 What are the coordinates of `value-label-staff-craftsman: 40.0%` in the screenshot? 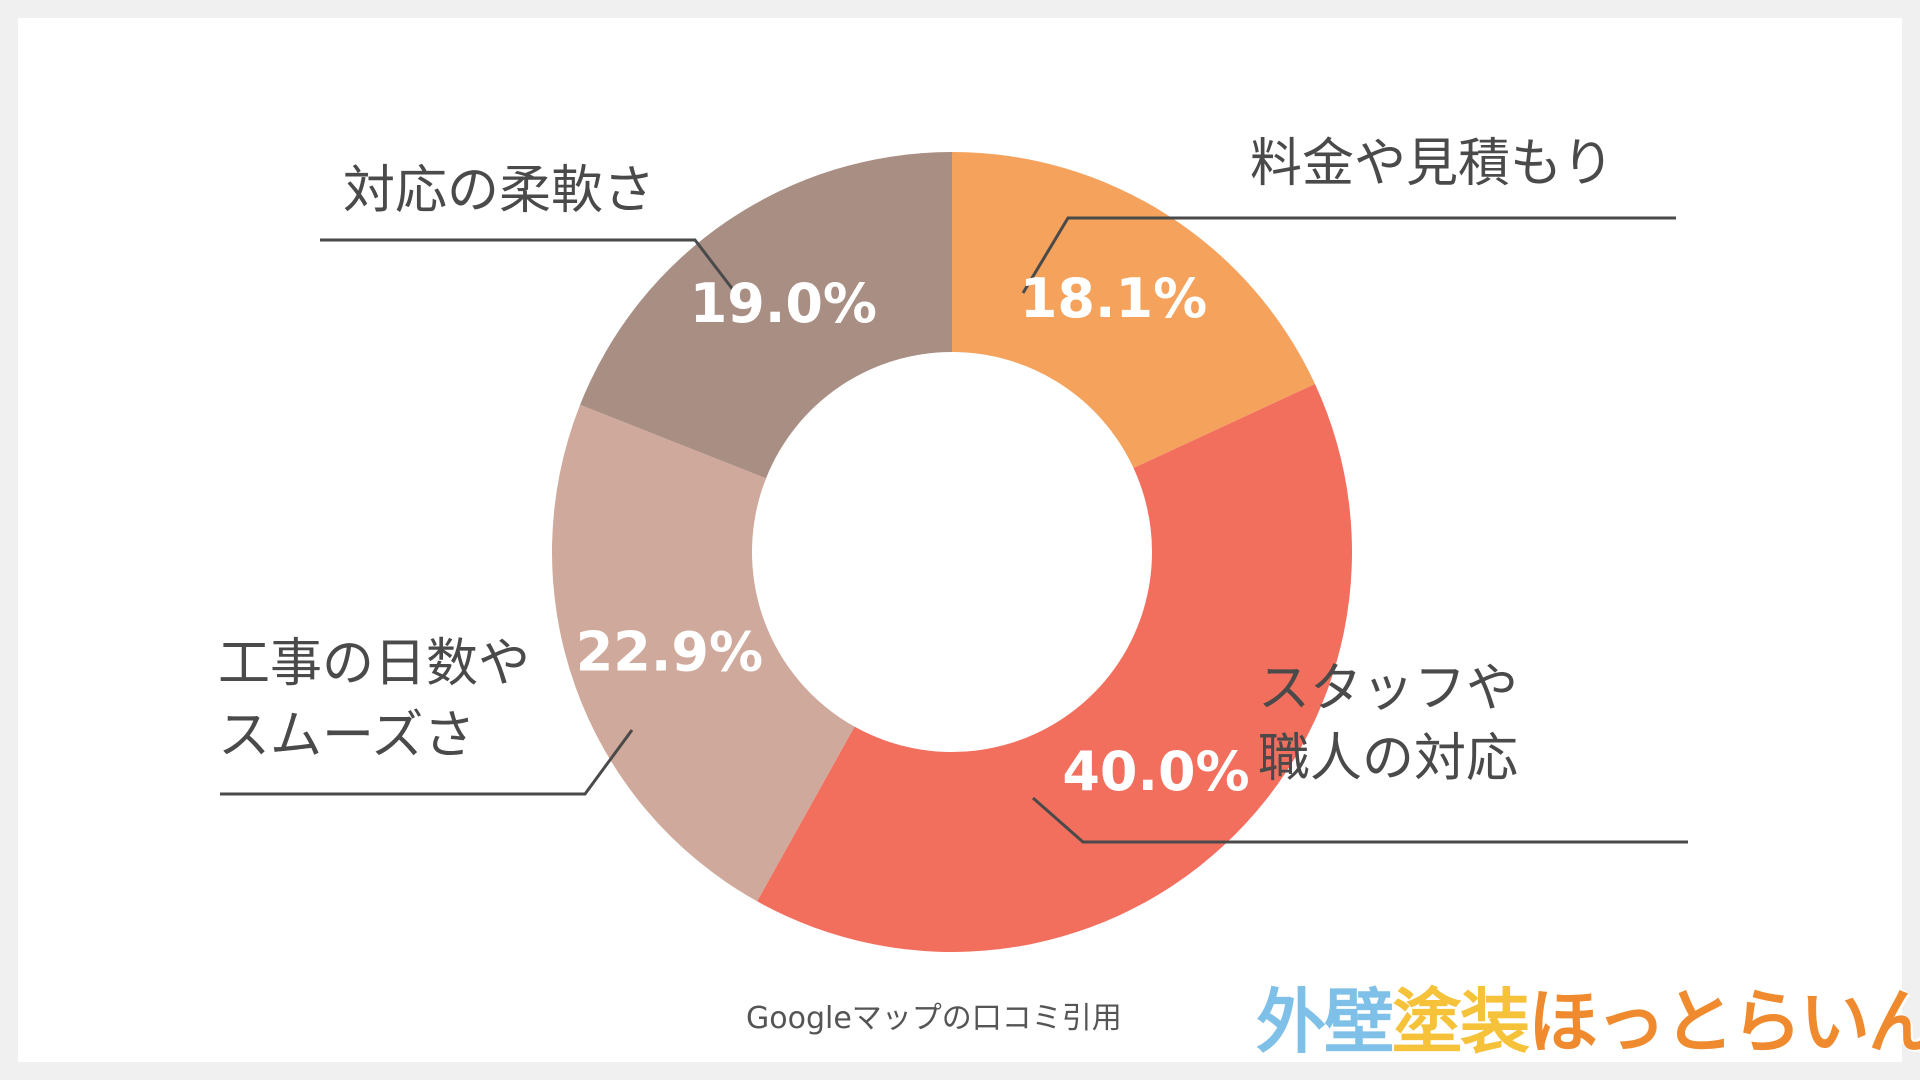 It's located at (1155, 771).